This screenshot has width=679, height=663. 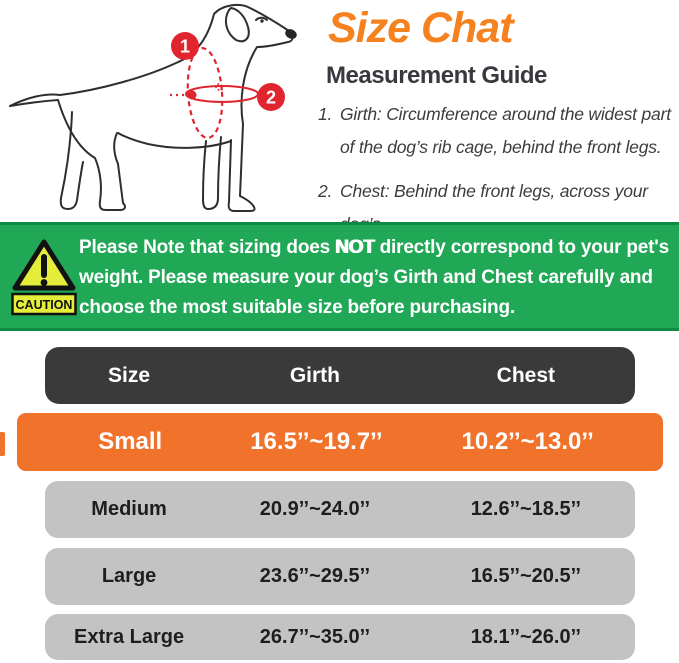 I want to click on cell-chest: 10.2’’~13.0’’, so click(x=527, y=441).